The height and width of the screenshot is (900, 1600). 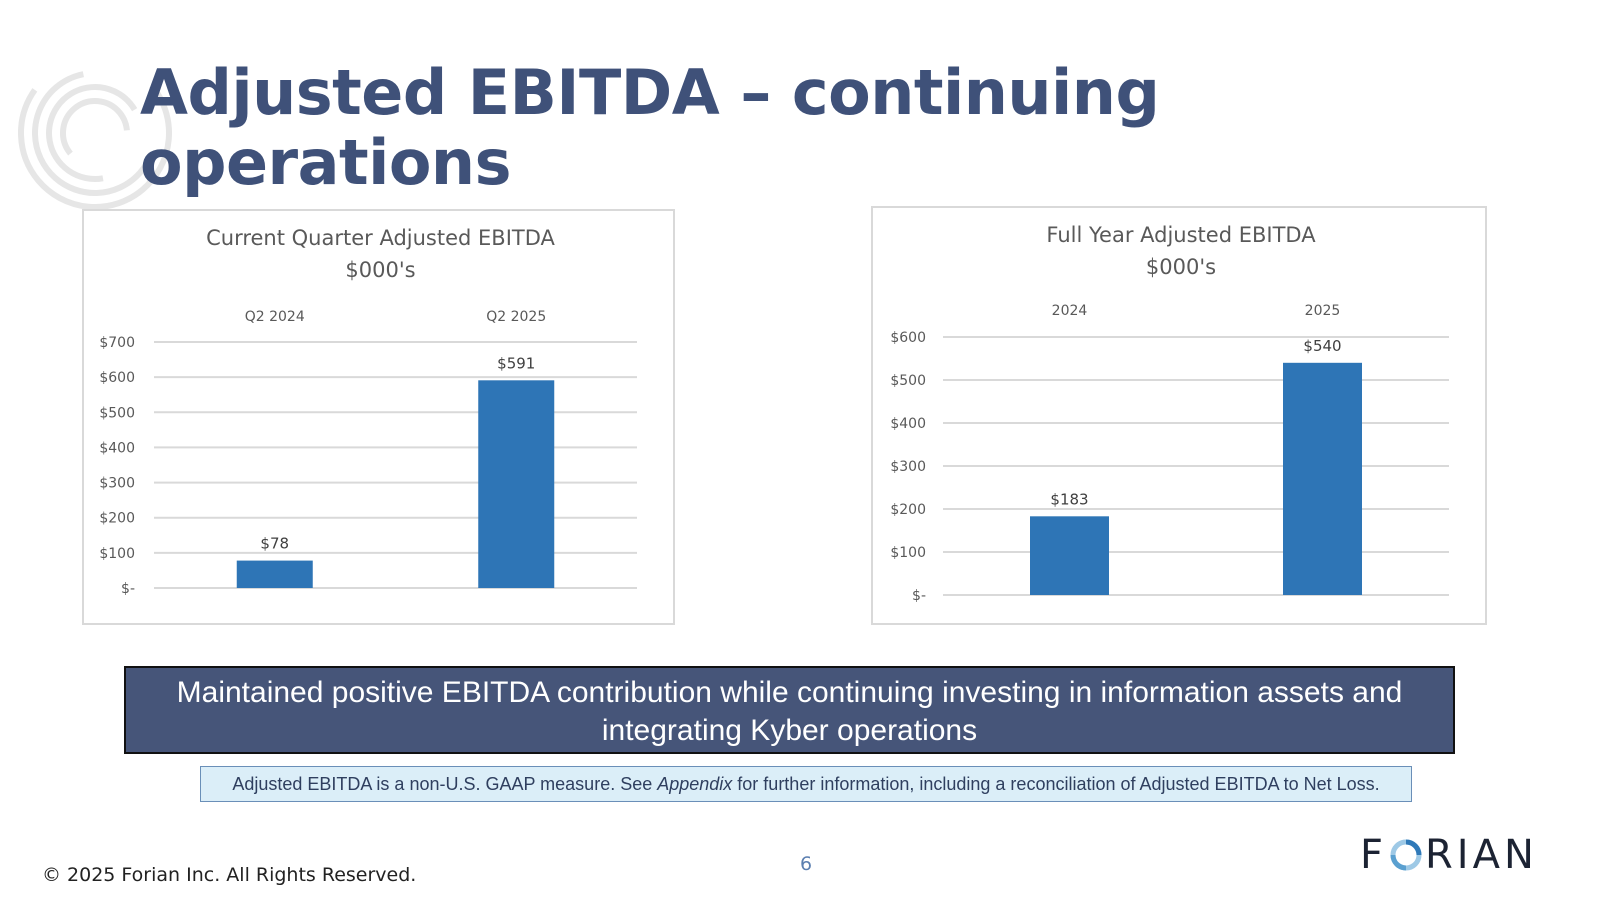 What do you see at coordinates (117, 554) in the screenshot?
I see `chart-0-ytick-label: $100` at bounding box center [117, 554].